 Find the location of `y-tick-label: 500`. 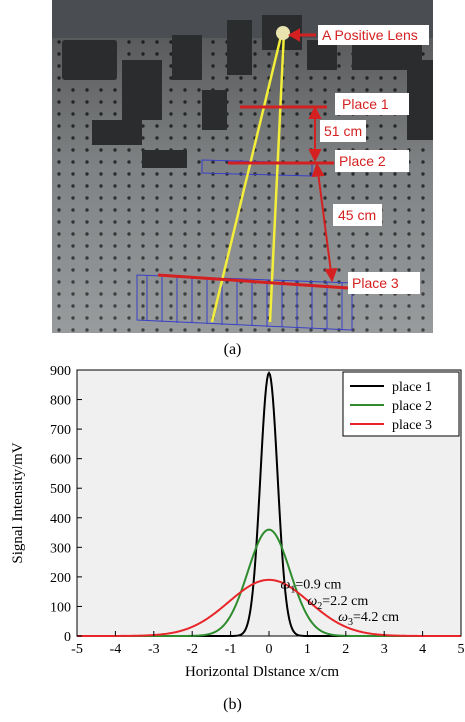

y-tick-label: 500 is located at coordinates (60, 489).